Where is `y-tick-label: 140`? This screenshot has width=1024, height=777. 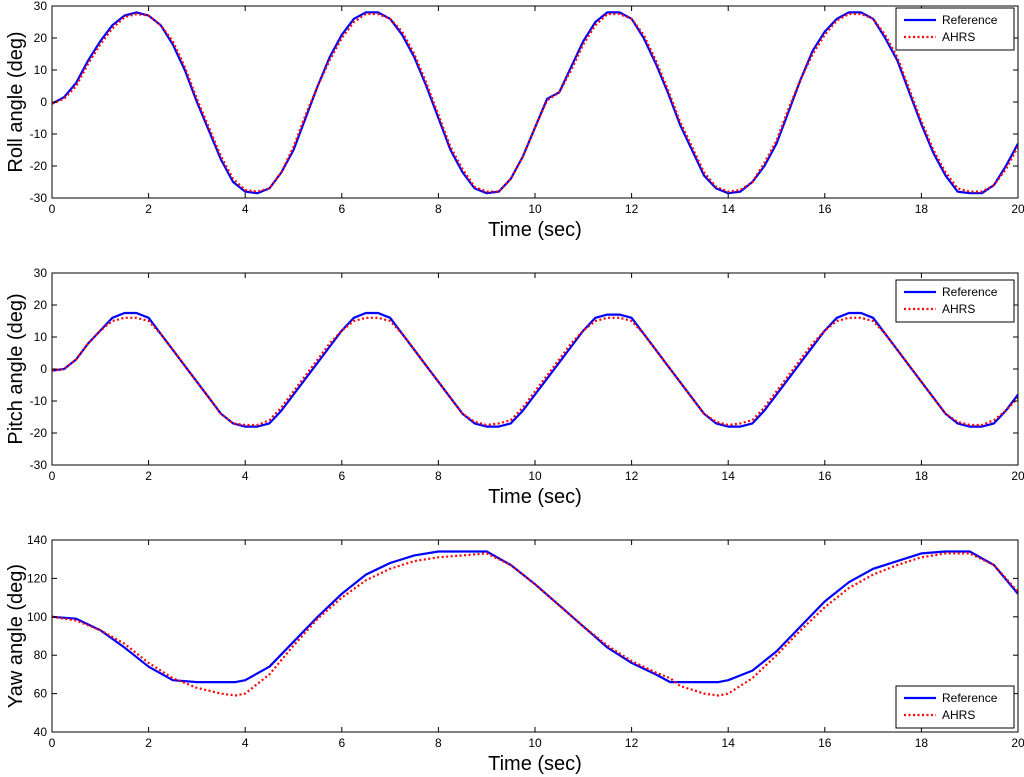 y-tick-label: 140 is located at coordinates (37, 540).